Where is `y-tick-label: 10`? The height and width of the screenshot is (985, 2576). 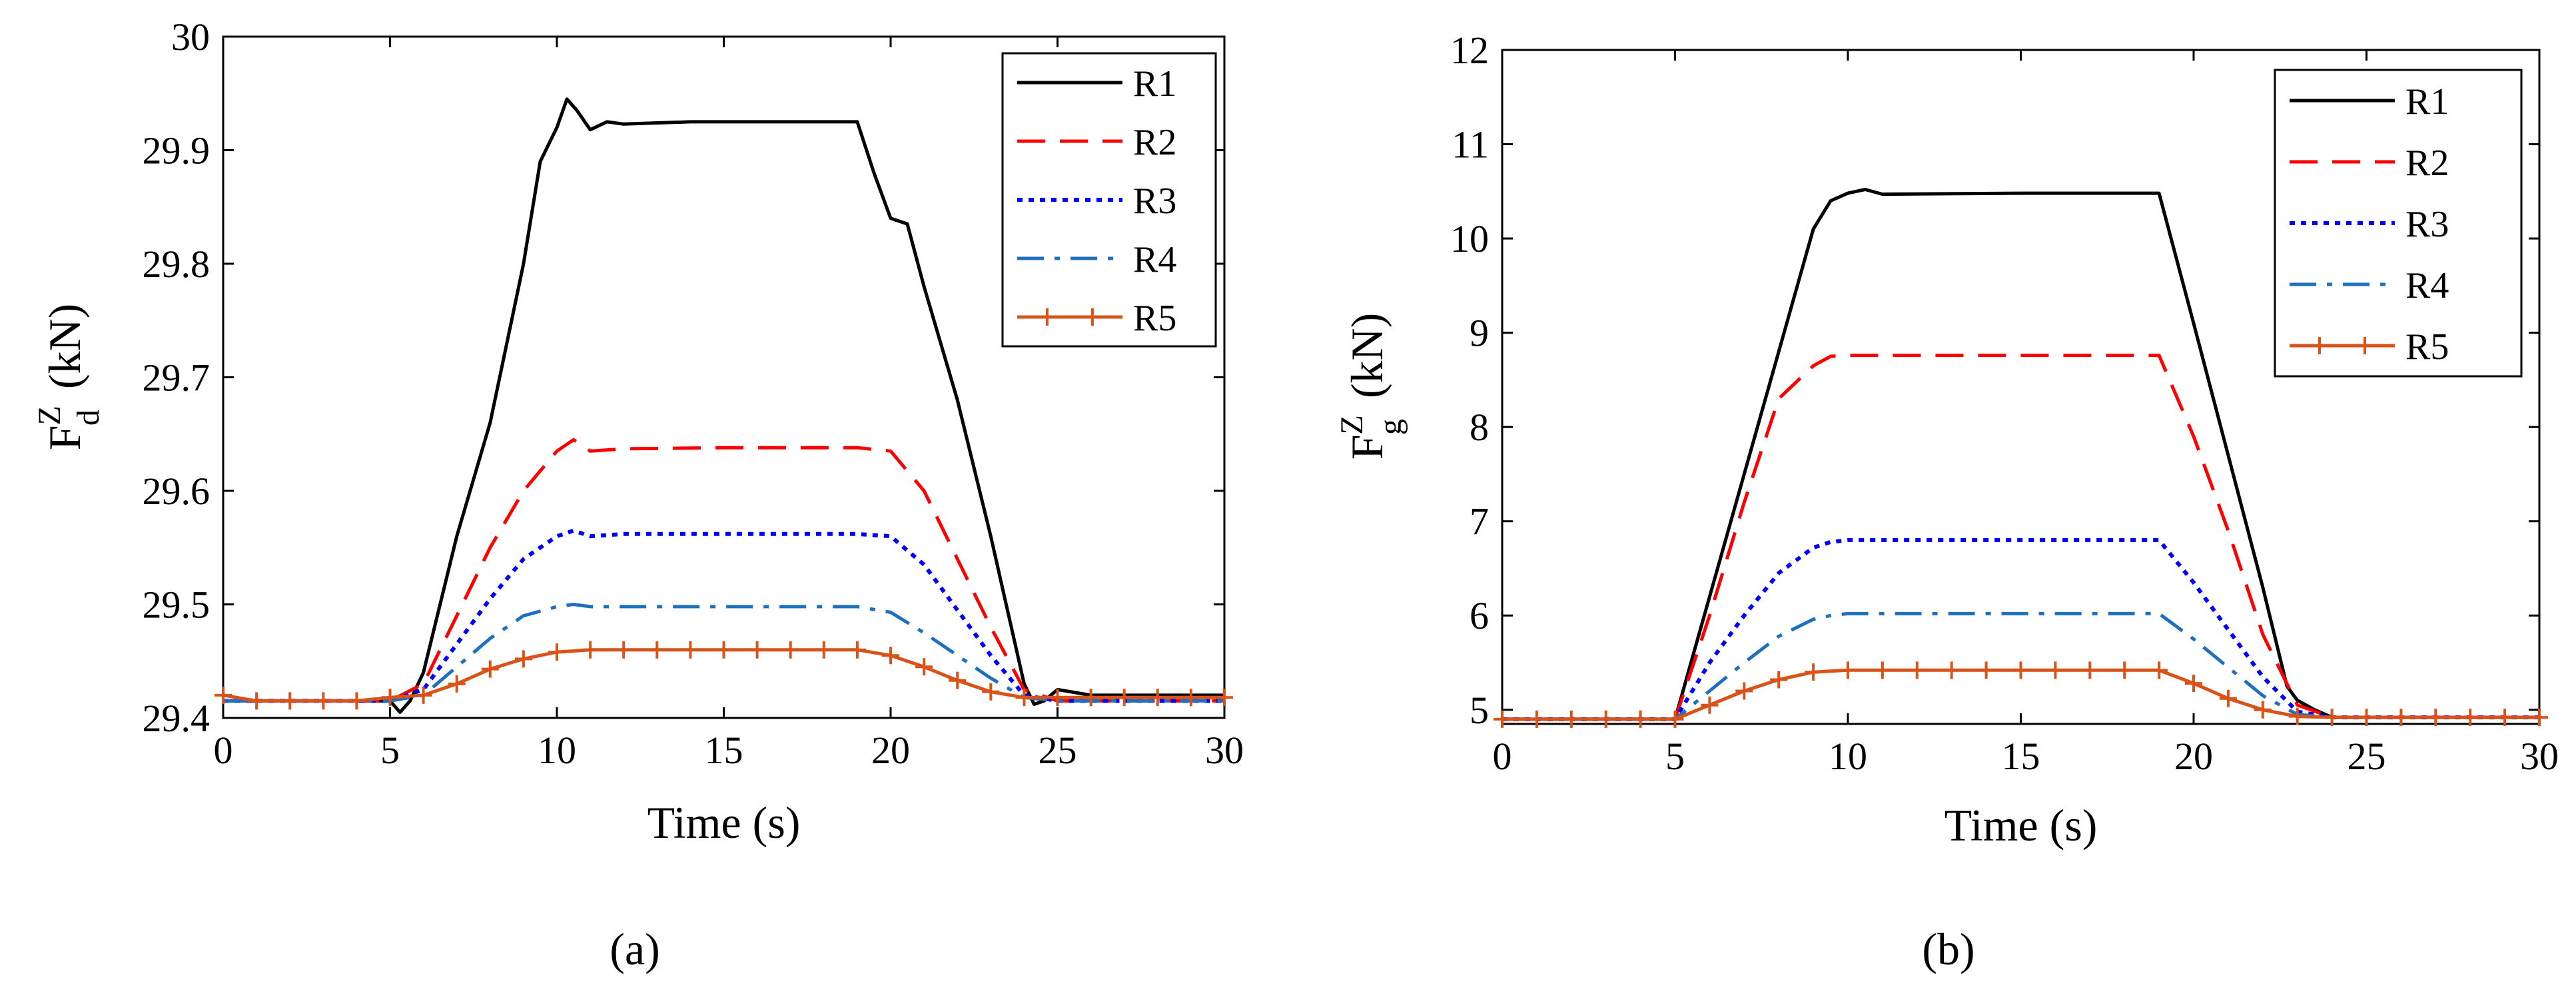
y-tick-label: 10 is located at coordinates (1469, 238).